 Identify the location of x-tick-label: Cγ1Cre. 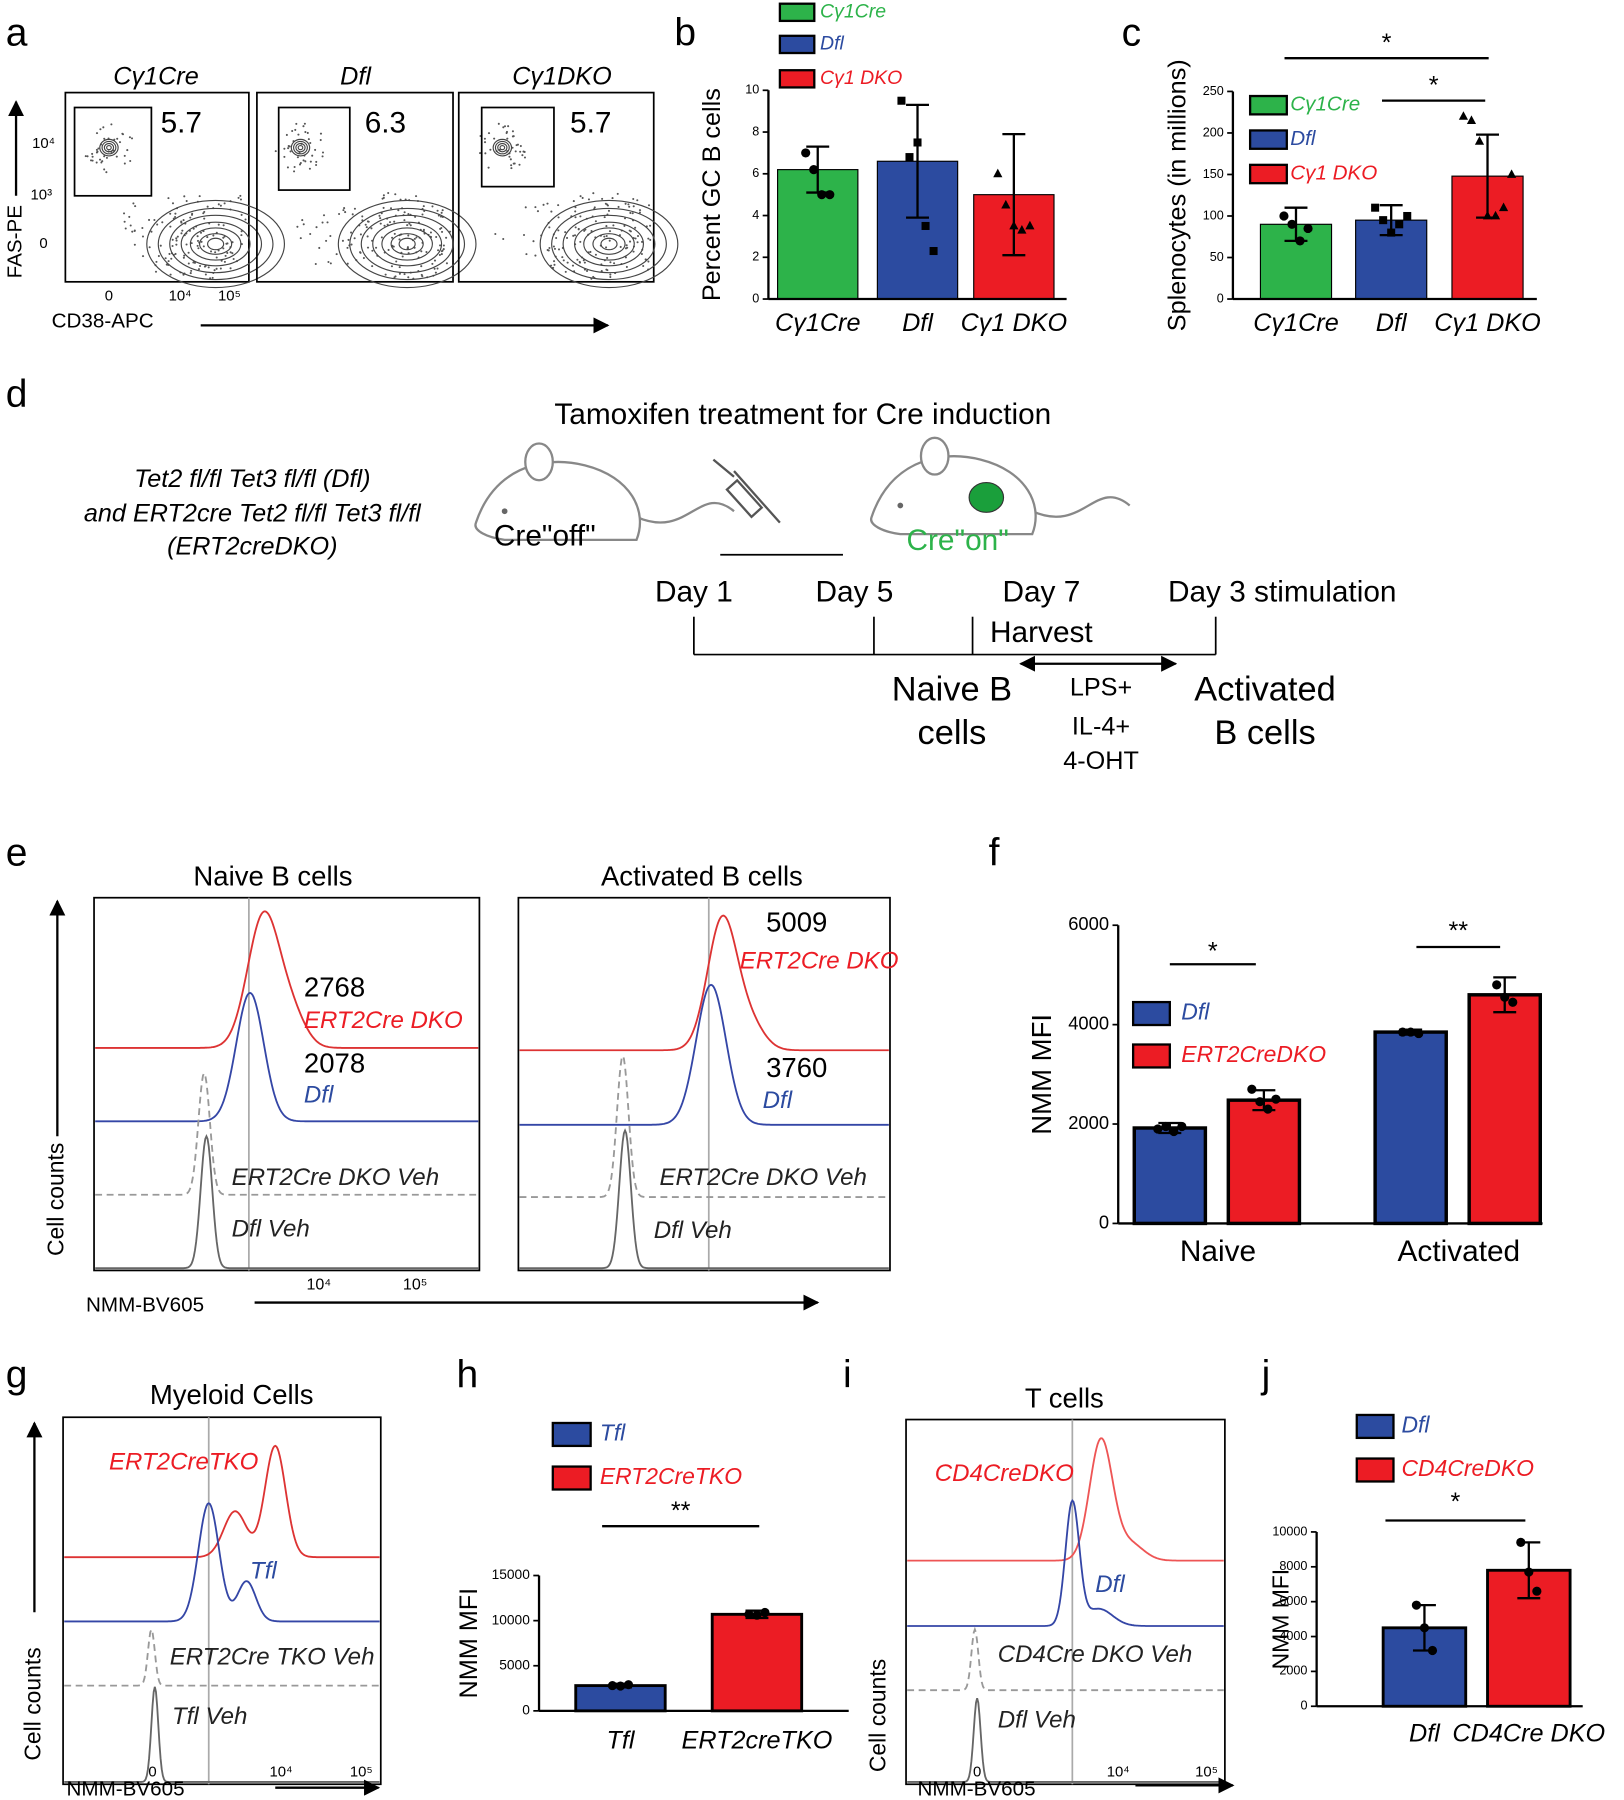
(817, 323).